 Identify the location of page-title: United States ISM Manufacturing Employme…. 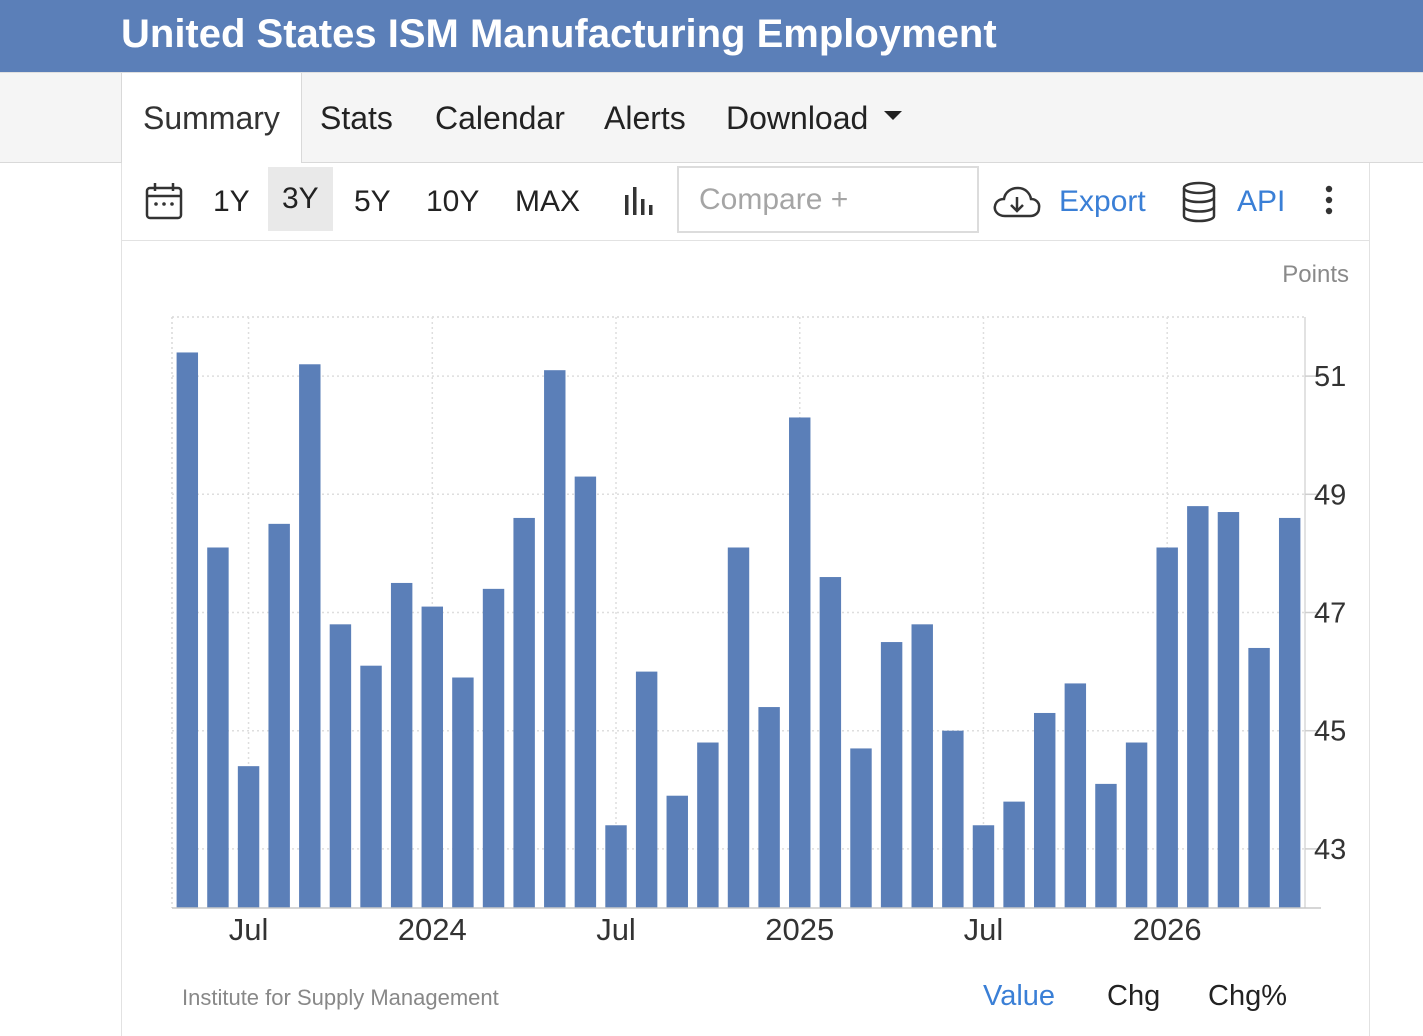
(559, 34).